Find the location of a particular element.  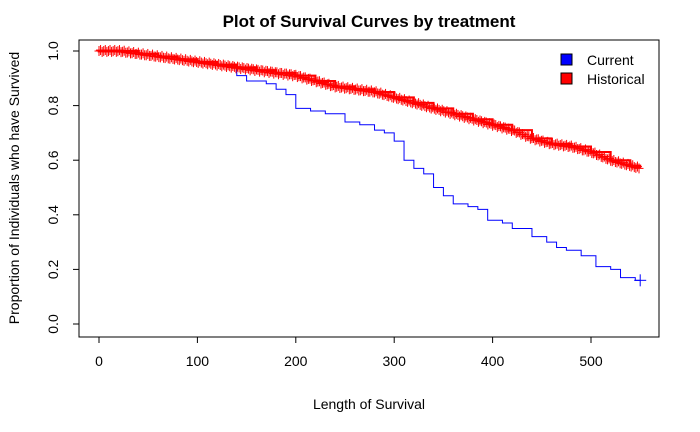

legend: Current Historical is located at coordinates (602, 69).